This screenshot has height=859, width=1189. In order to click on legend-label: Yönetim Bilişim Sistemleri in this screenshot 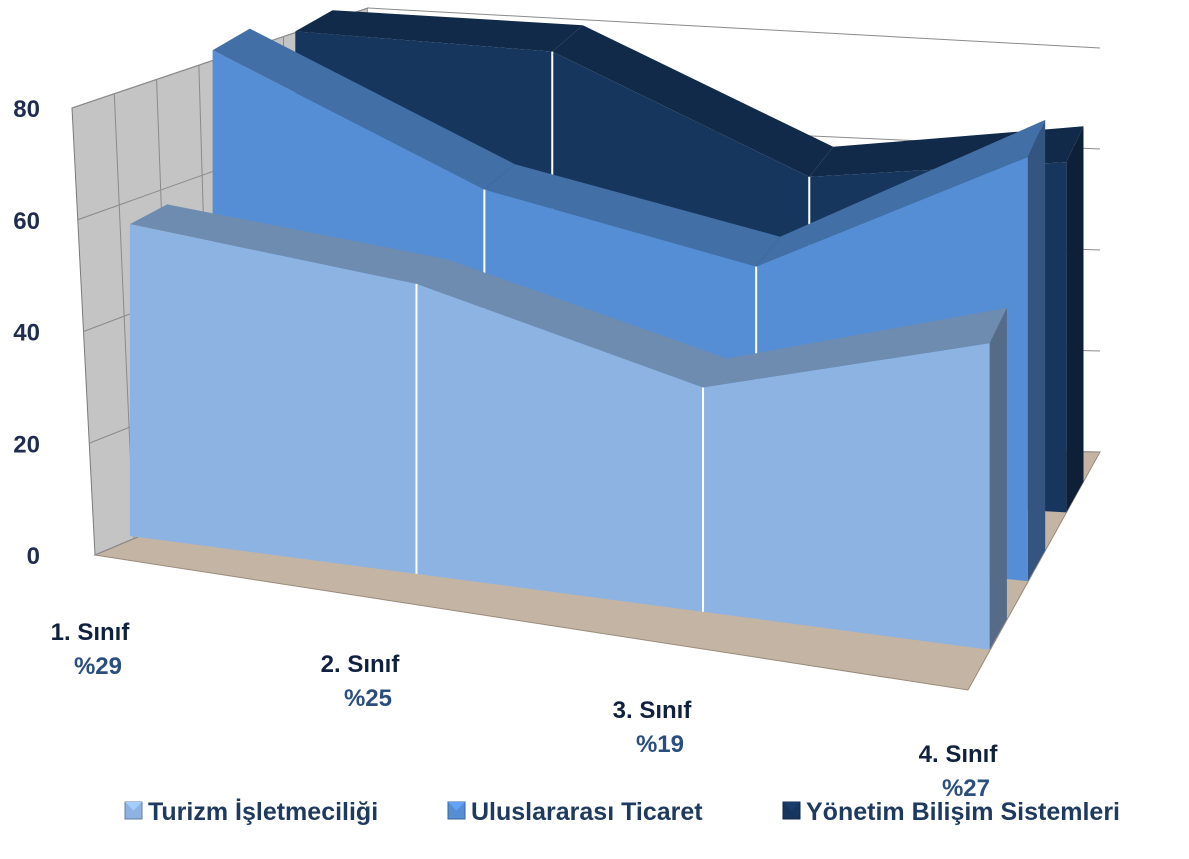, I will do `click(963, 812)`.